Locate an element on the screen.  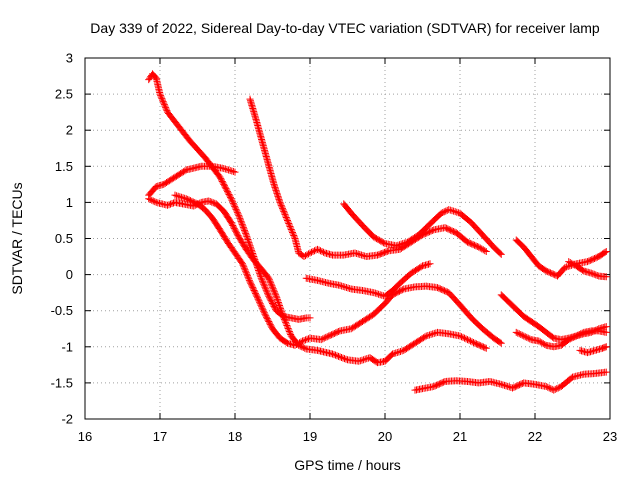
y-tick-label: 0 is located at coordinates (69, 274).